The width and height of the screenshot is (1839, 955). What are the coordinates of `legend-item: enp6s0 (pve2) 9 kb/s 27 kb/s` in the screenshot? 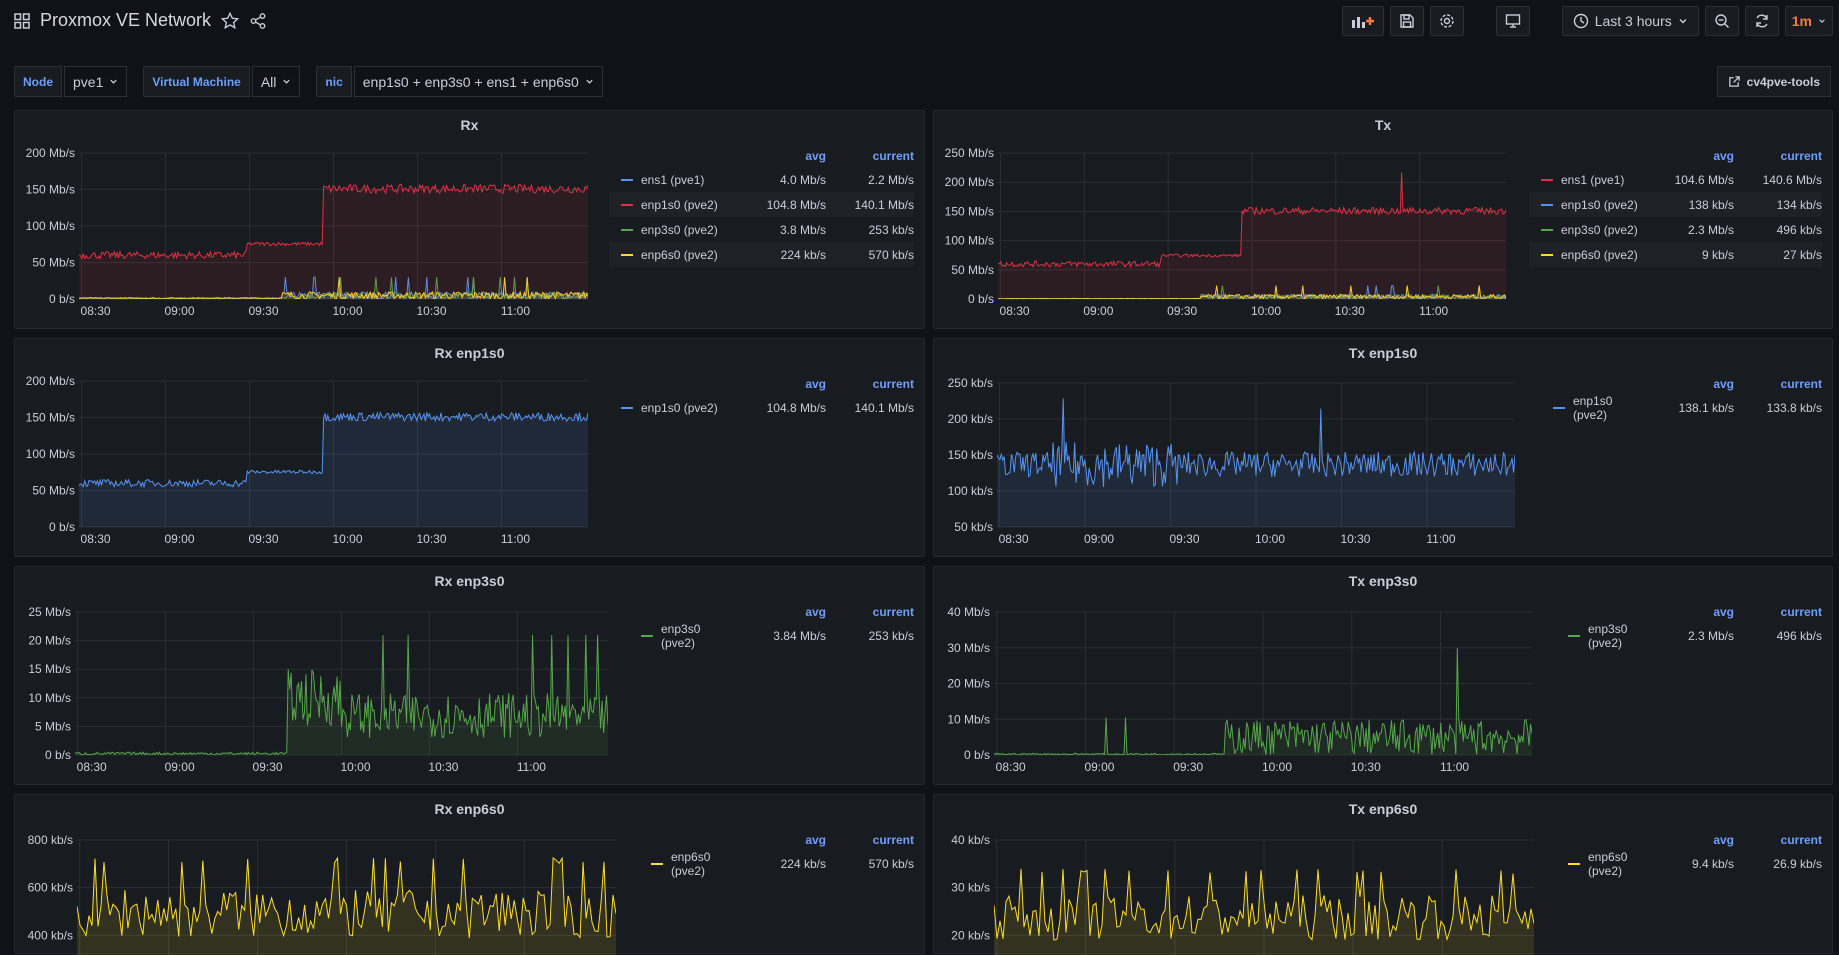 It's located at (1675, 254).